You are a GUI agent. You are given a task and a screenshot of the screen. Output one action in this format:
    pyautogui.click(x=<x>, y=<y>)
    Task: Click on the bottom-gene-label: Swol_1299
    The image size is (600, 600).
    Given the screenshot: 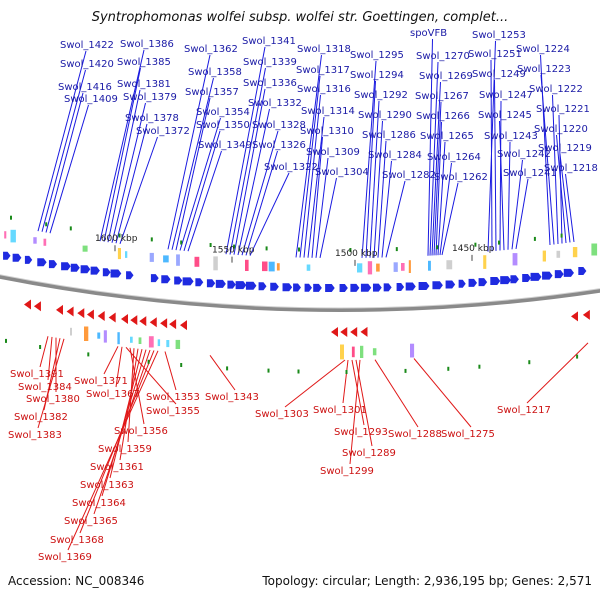 What is the action you would take?
    pyautogui.click(x=347, y=471)
    